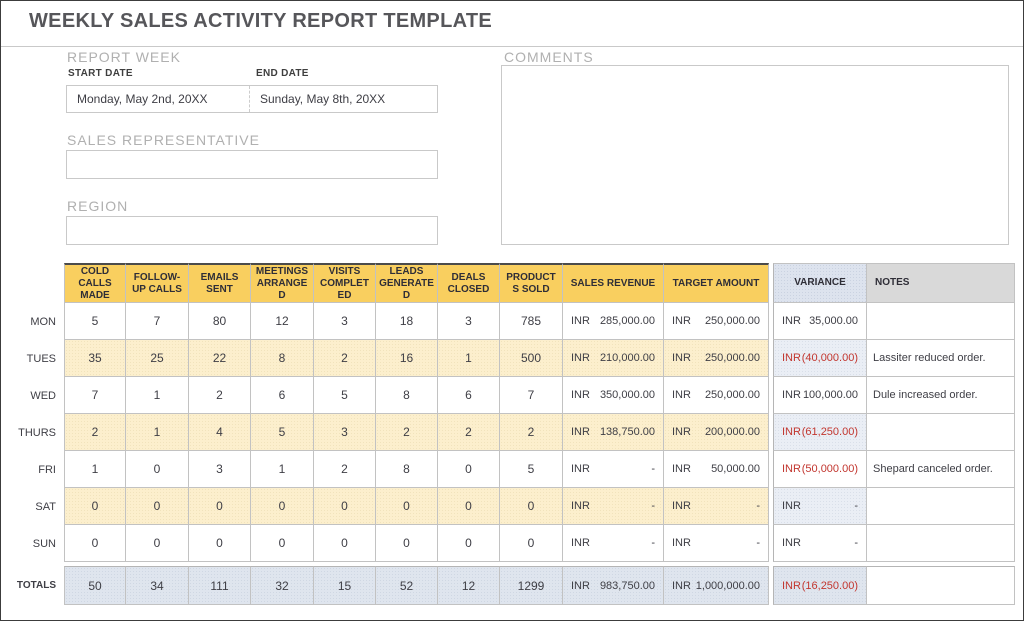  What do you see at coordinates (716, 432) in the screenshot?
I see `cell-target-amount: INR 200,000.00` at bounding box center [716, 432].